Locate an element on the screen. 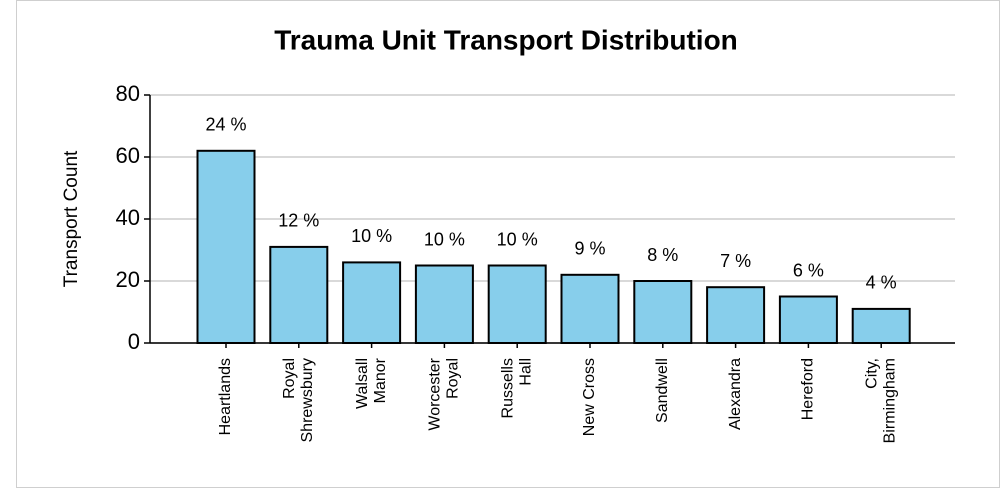 The image size is (1002, 489). bar-annotation: 12 % is located at coordinates (298, 221).